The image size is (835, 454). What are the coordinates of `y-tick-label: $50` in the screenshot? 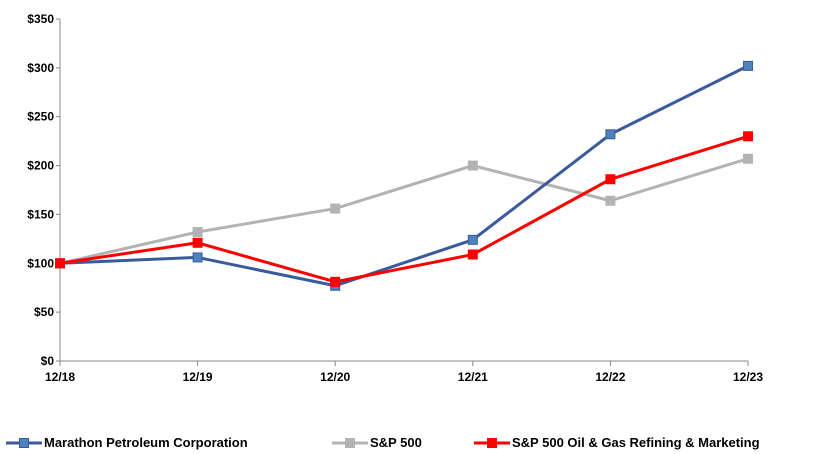 It's located at (44, 312).